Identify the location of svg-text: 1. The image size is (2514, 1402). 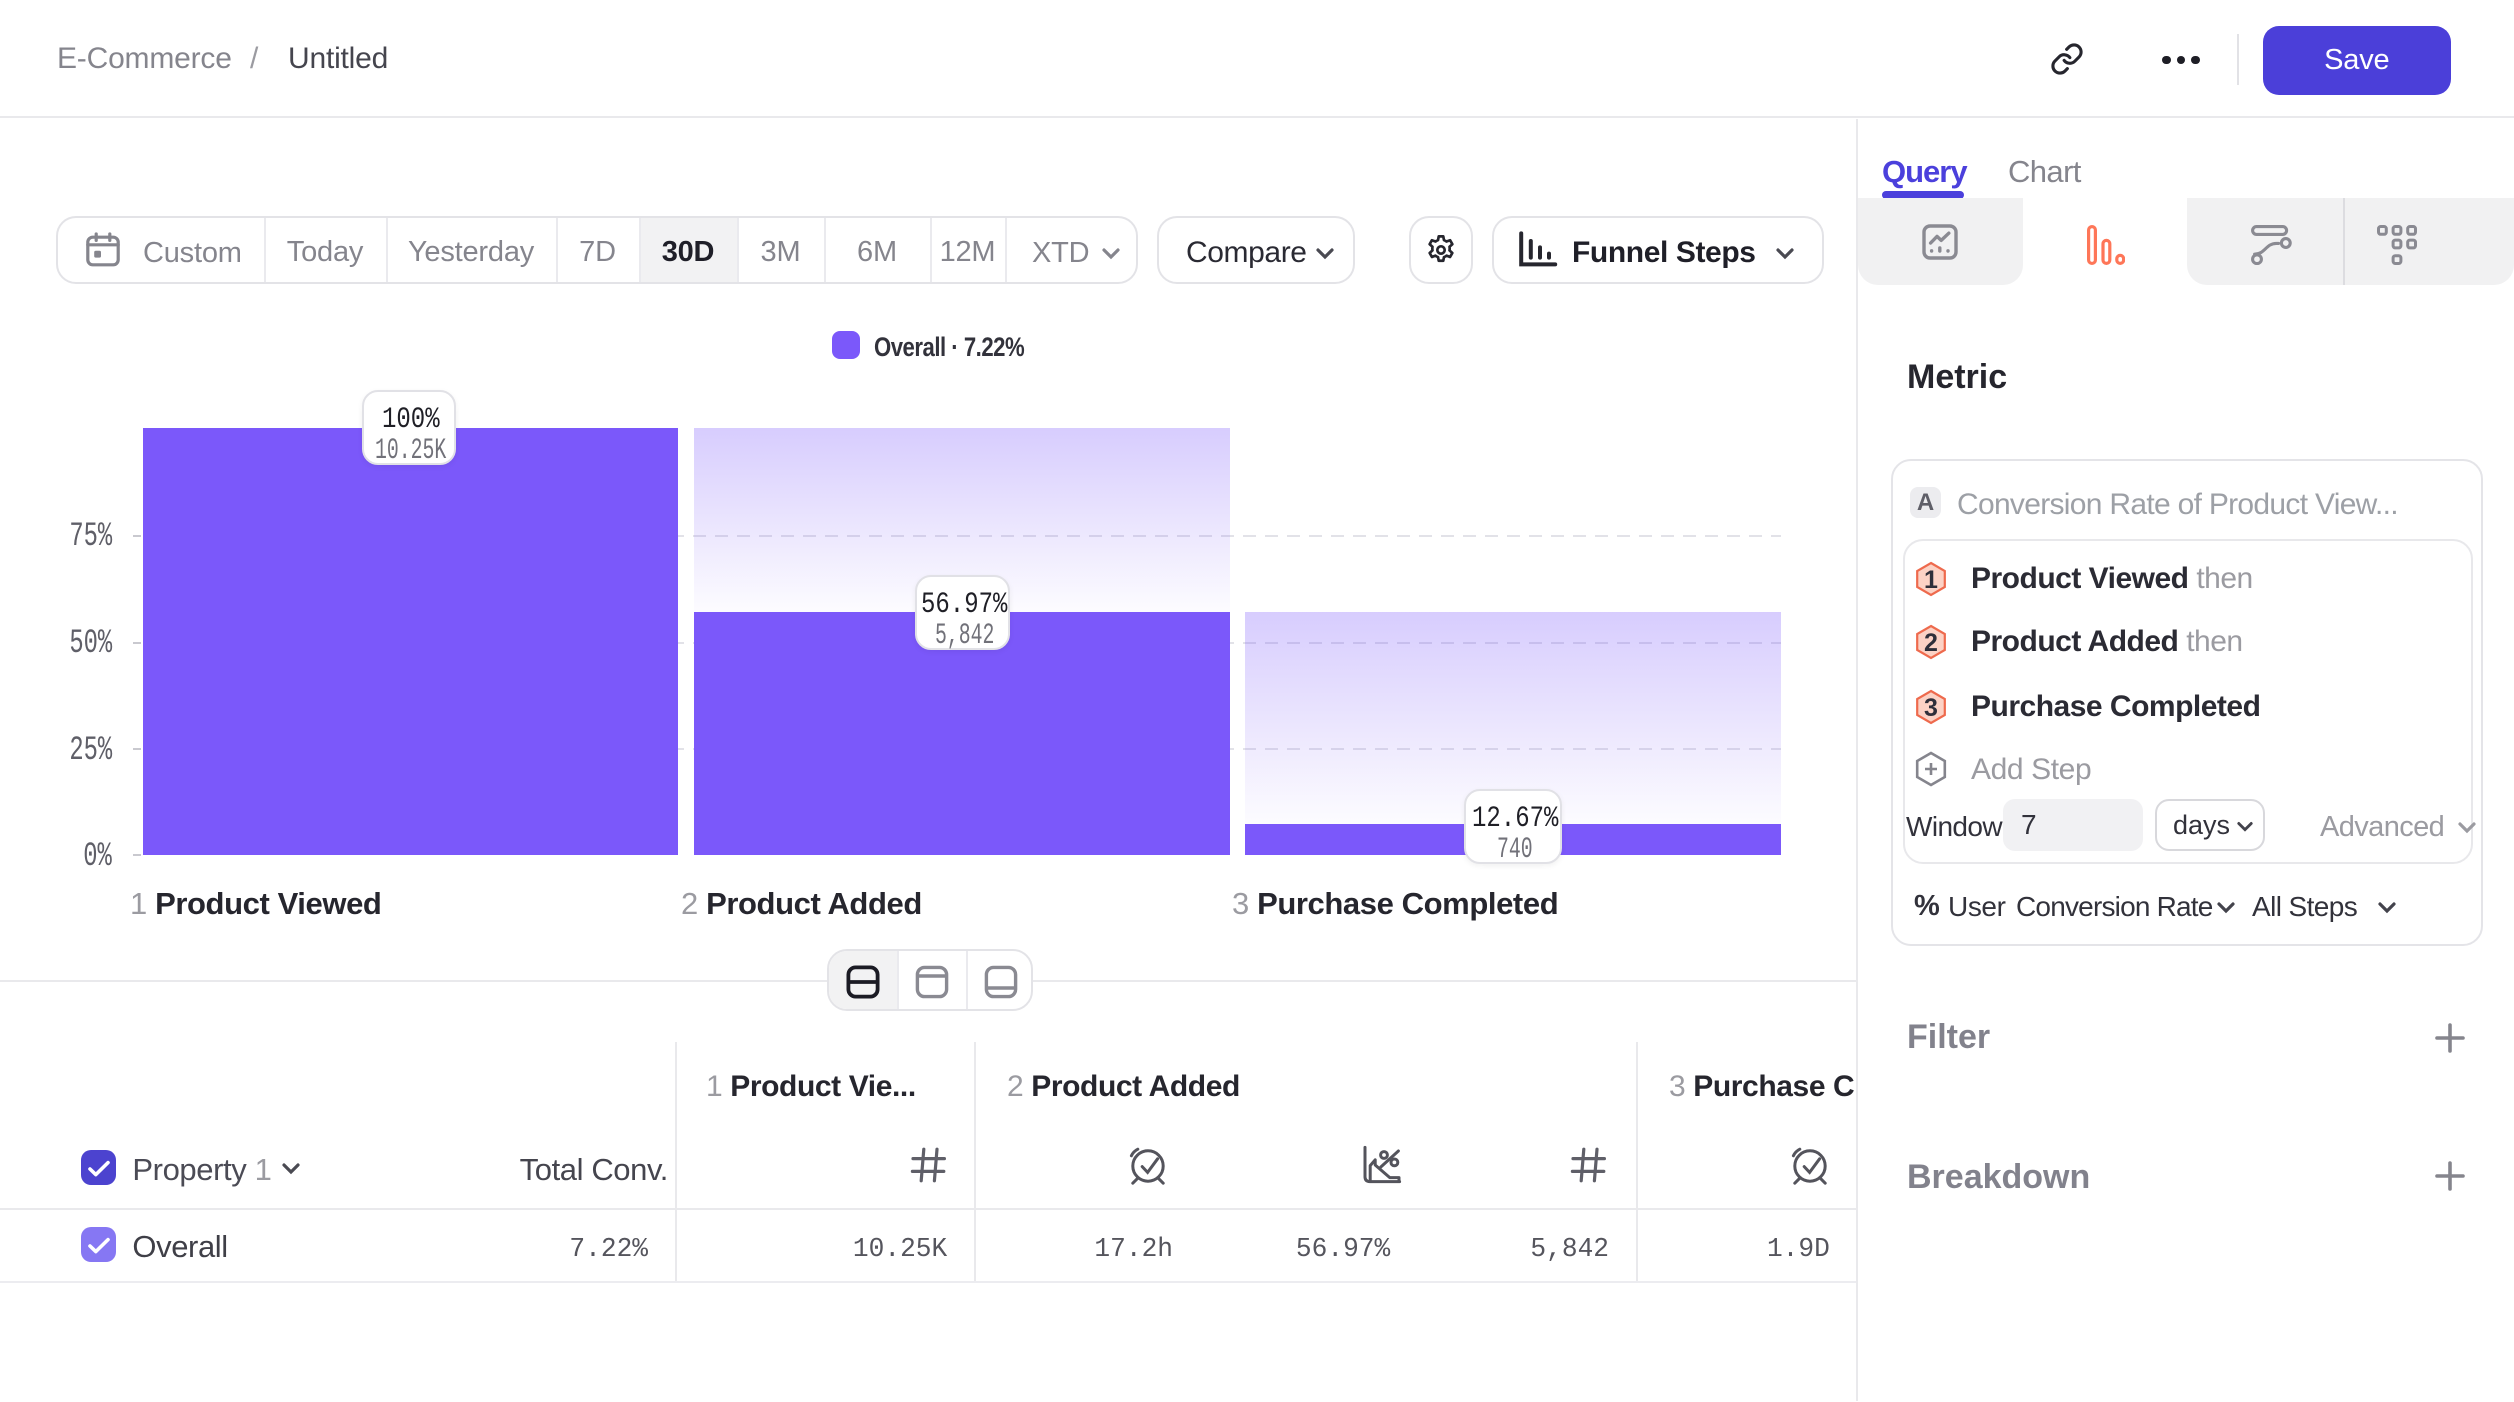
(1931, 580).